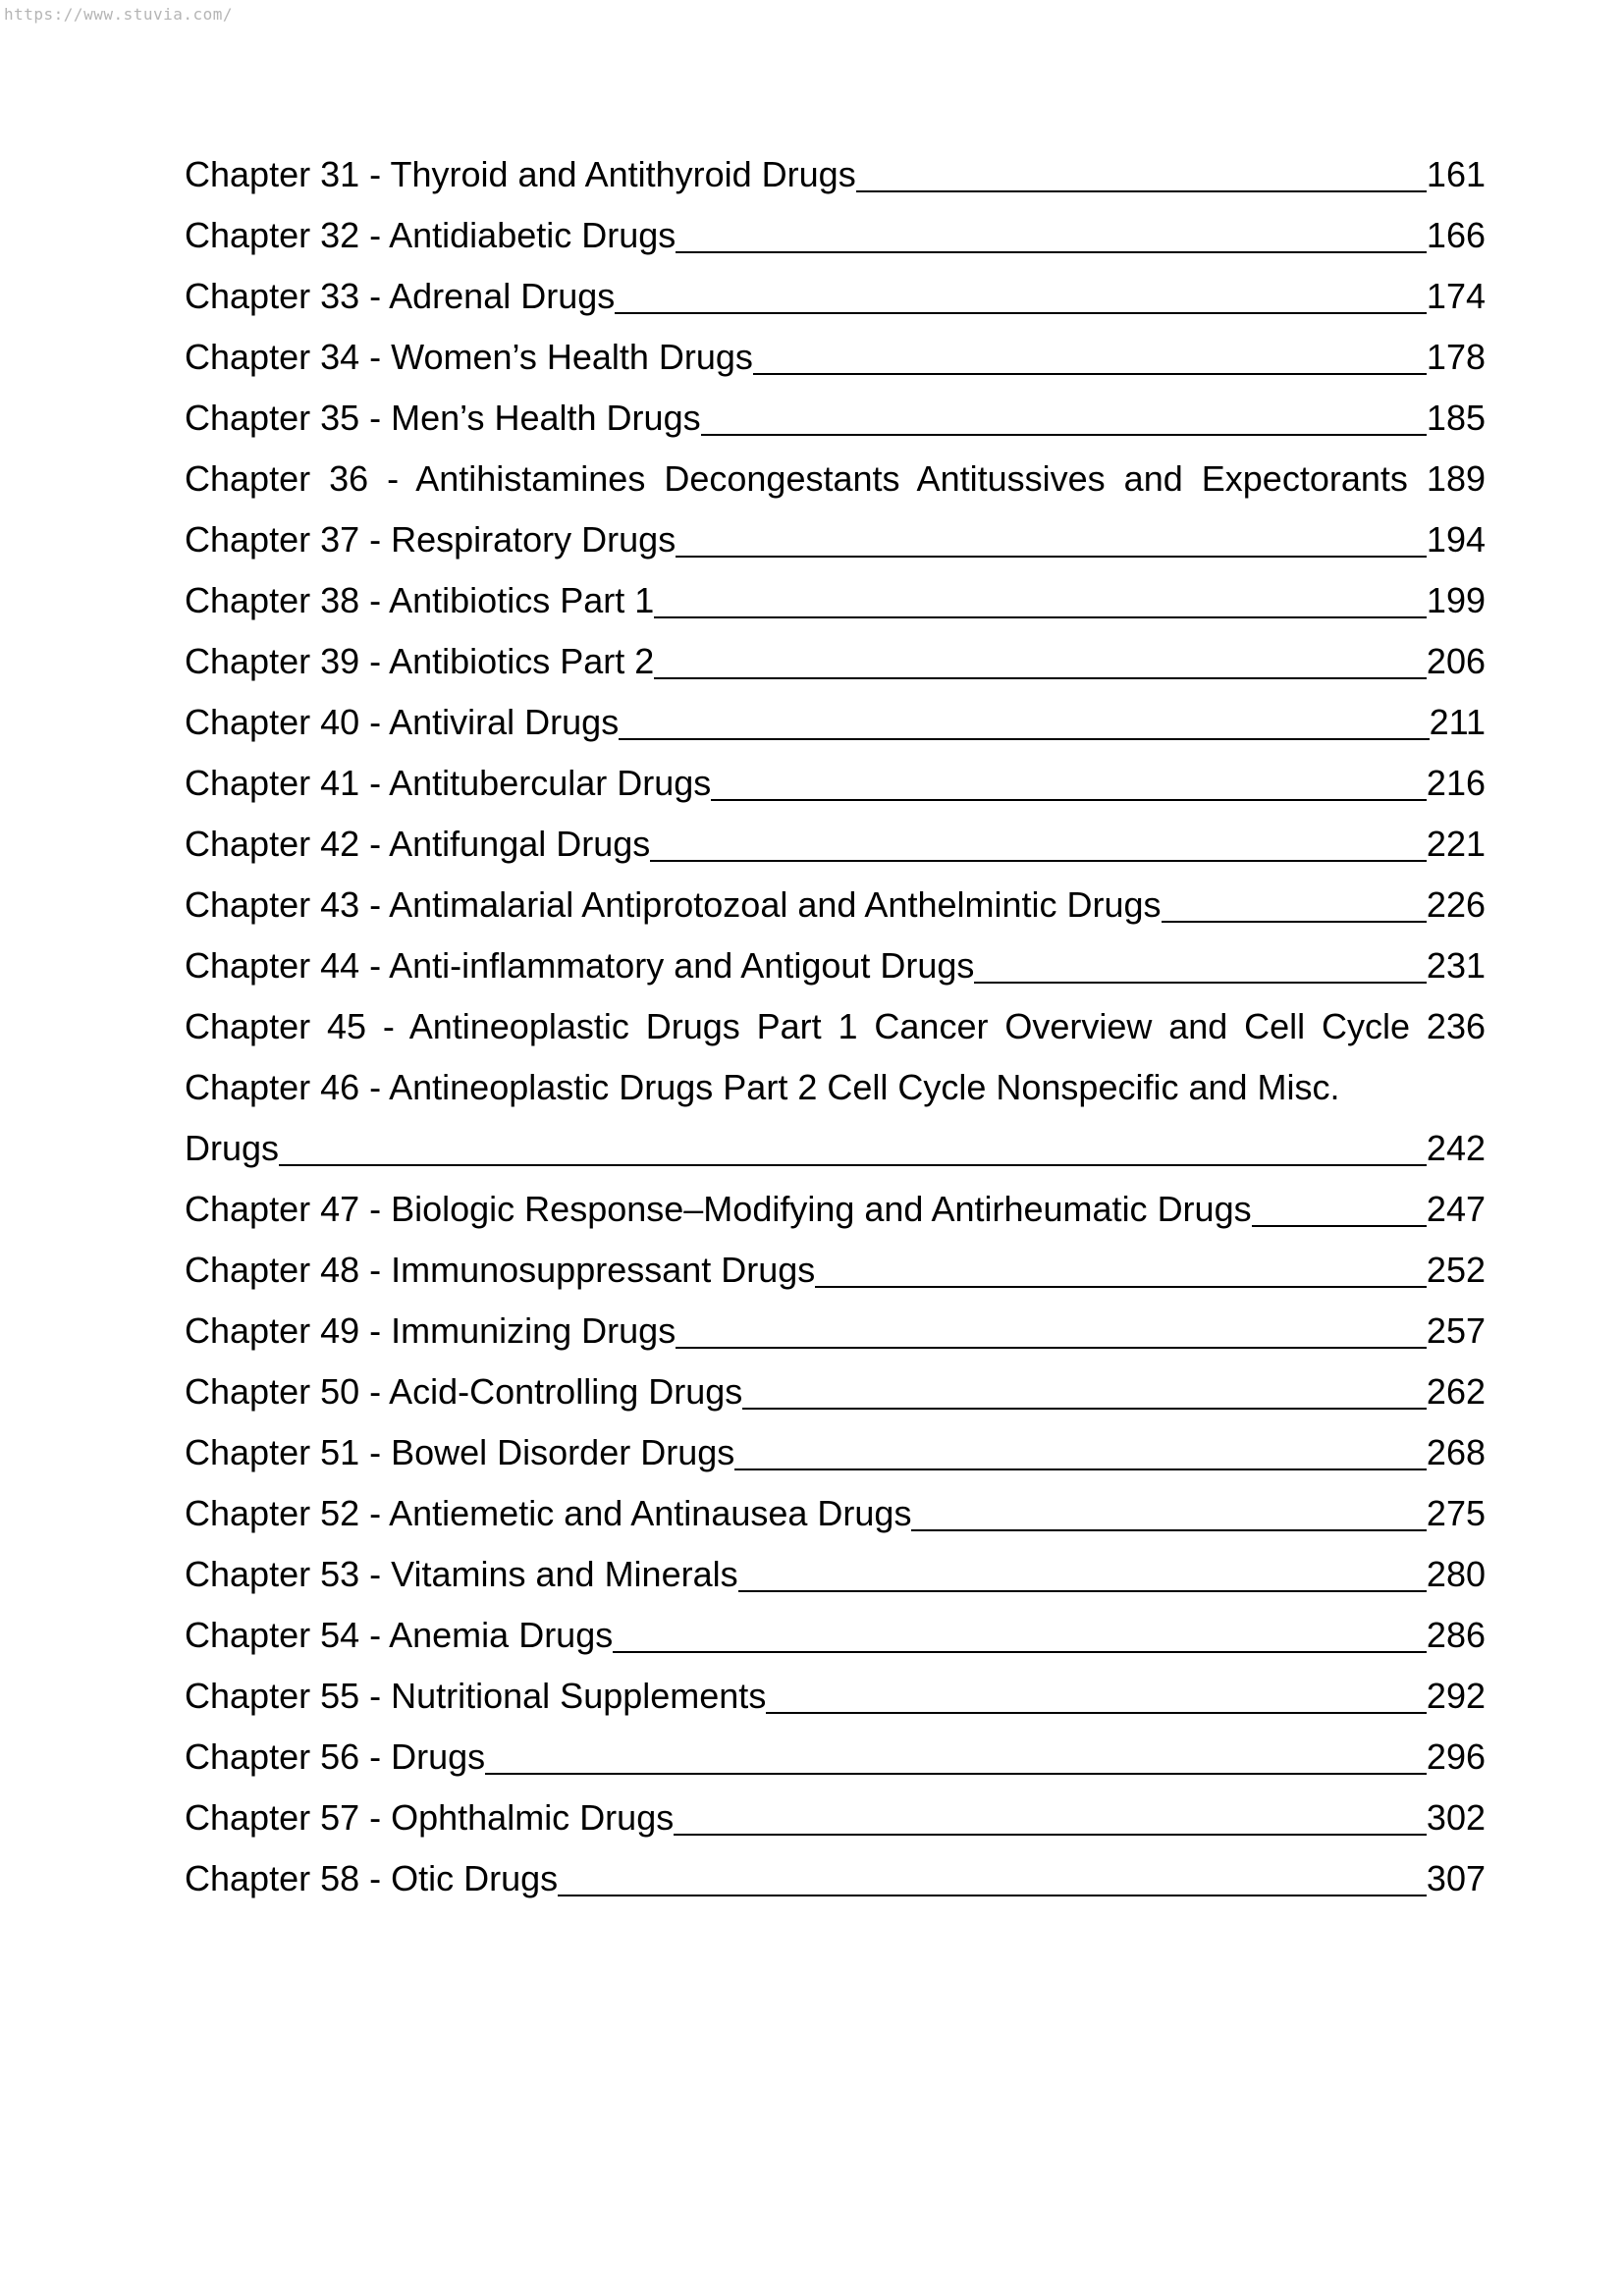 Image resolution: width=1623 pixels, height=2296 pixels. Describe the element at coordinates (1456, 1696) in the screenshot. I see `toc-entry-page-number: 292` at that location.